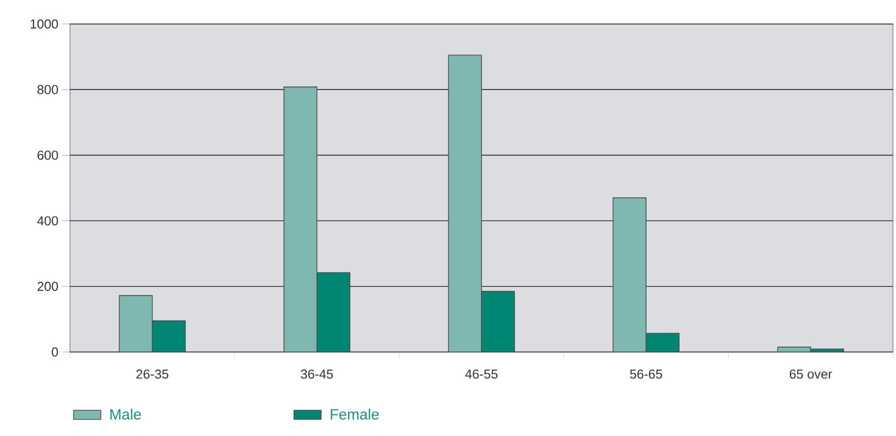 The image size is (896, 436). What do you see at coordinates (646, 374) in the screenshot?
I see `x-tick-label: 56-65` at bounding box center [646, 374].